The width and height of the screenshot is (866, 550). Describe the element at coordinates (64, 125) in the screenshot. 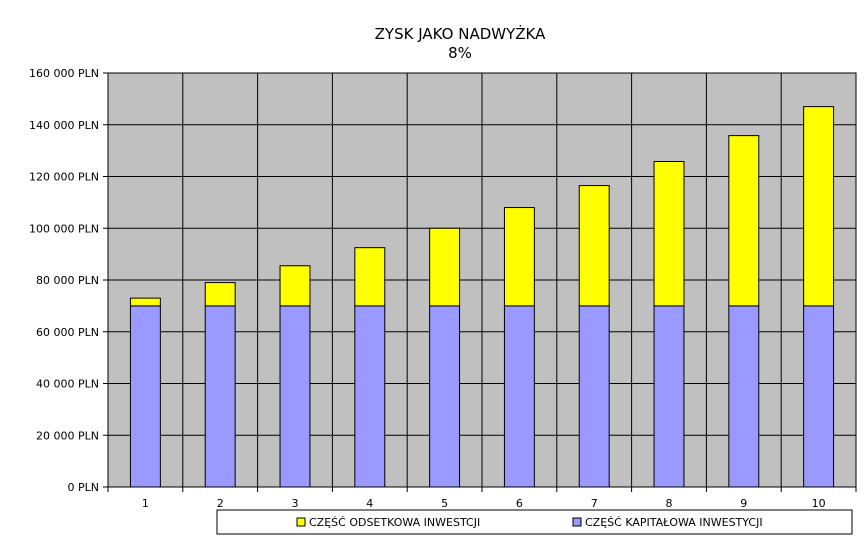

I see `y-tick-label: 140 000 PLN` at that location.